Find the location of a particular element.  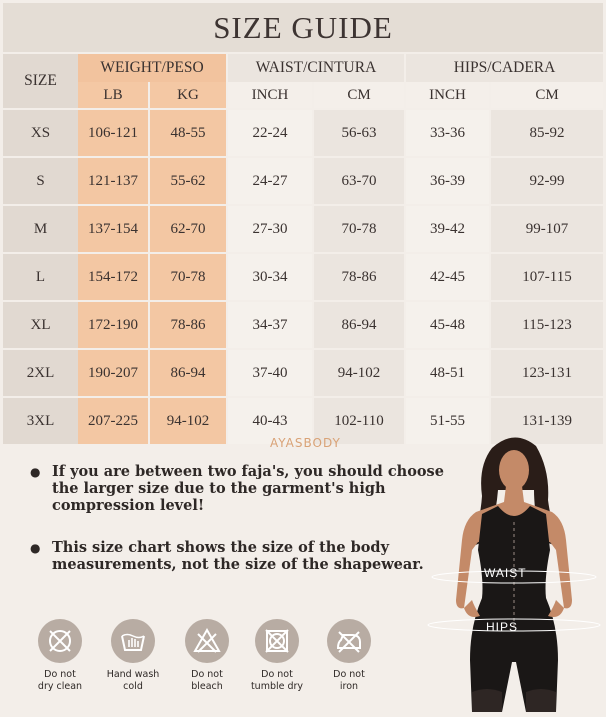

waist-group-header: WAIST/CINTURA is located at coordinates (315, 68).